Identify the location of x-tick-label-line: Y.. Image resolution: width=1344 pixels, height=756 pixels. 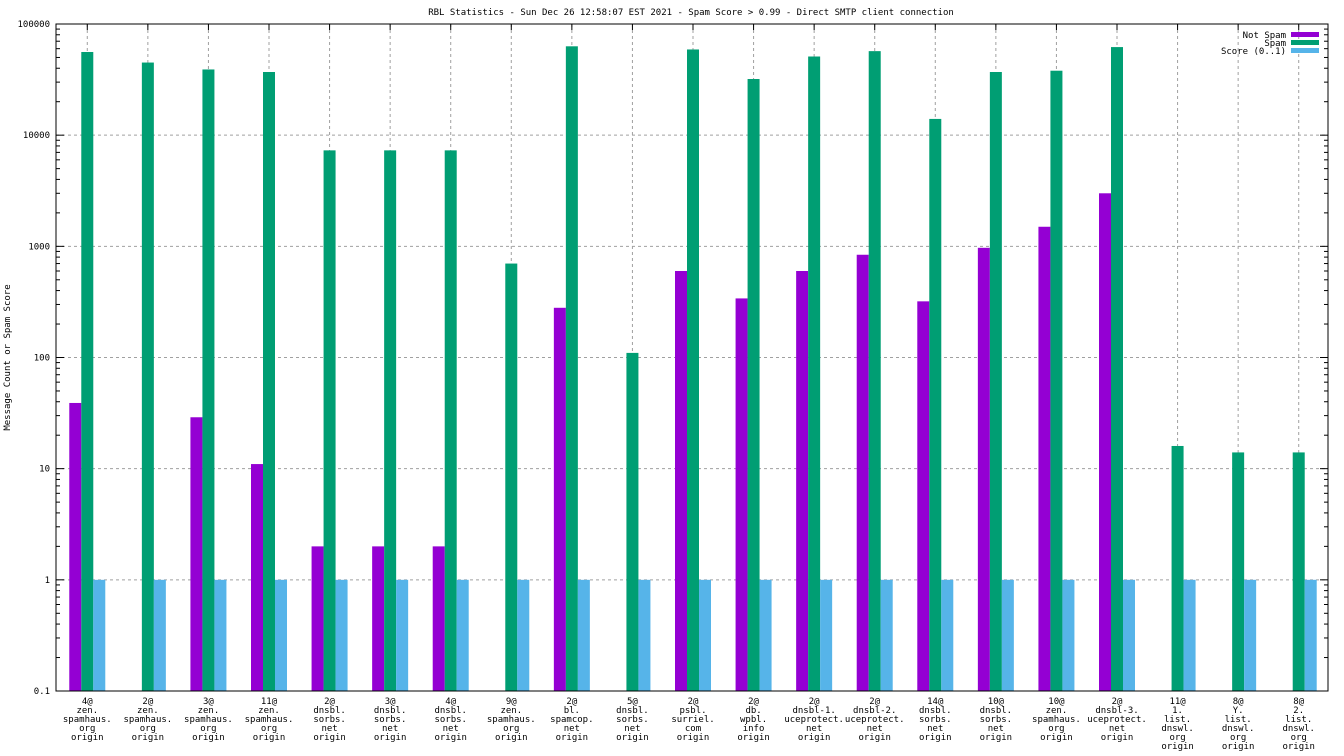
(1238, 711).